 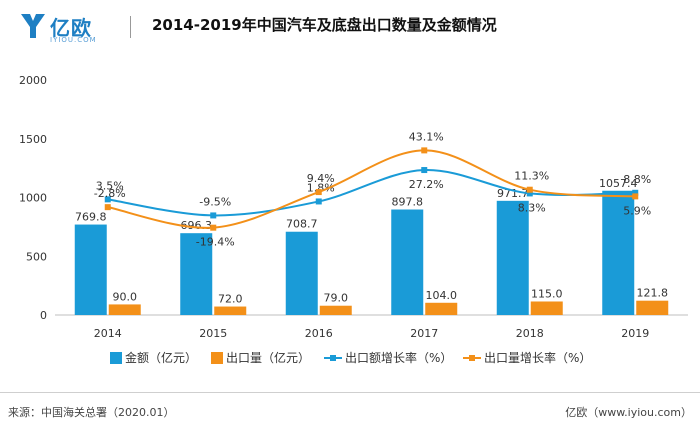 What do you see at coordinates (426, 184) in the screenshot?
I see `line-data-label: 27.2%` at bounding box center [426, 184].